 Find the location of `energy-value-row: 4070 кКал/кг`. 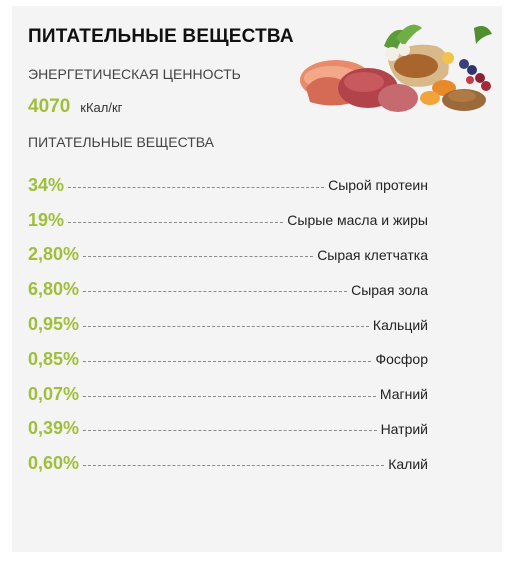

energy-value-row: 4070 кКал/кг is located at coordinates (75, 107).